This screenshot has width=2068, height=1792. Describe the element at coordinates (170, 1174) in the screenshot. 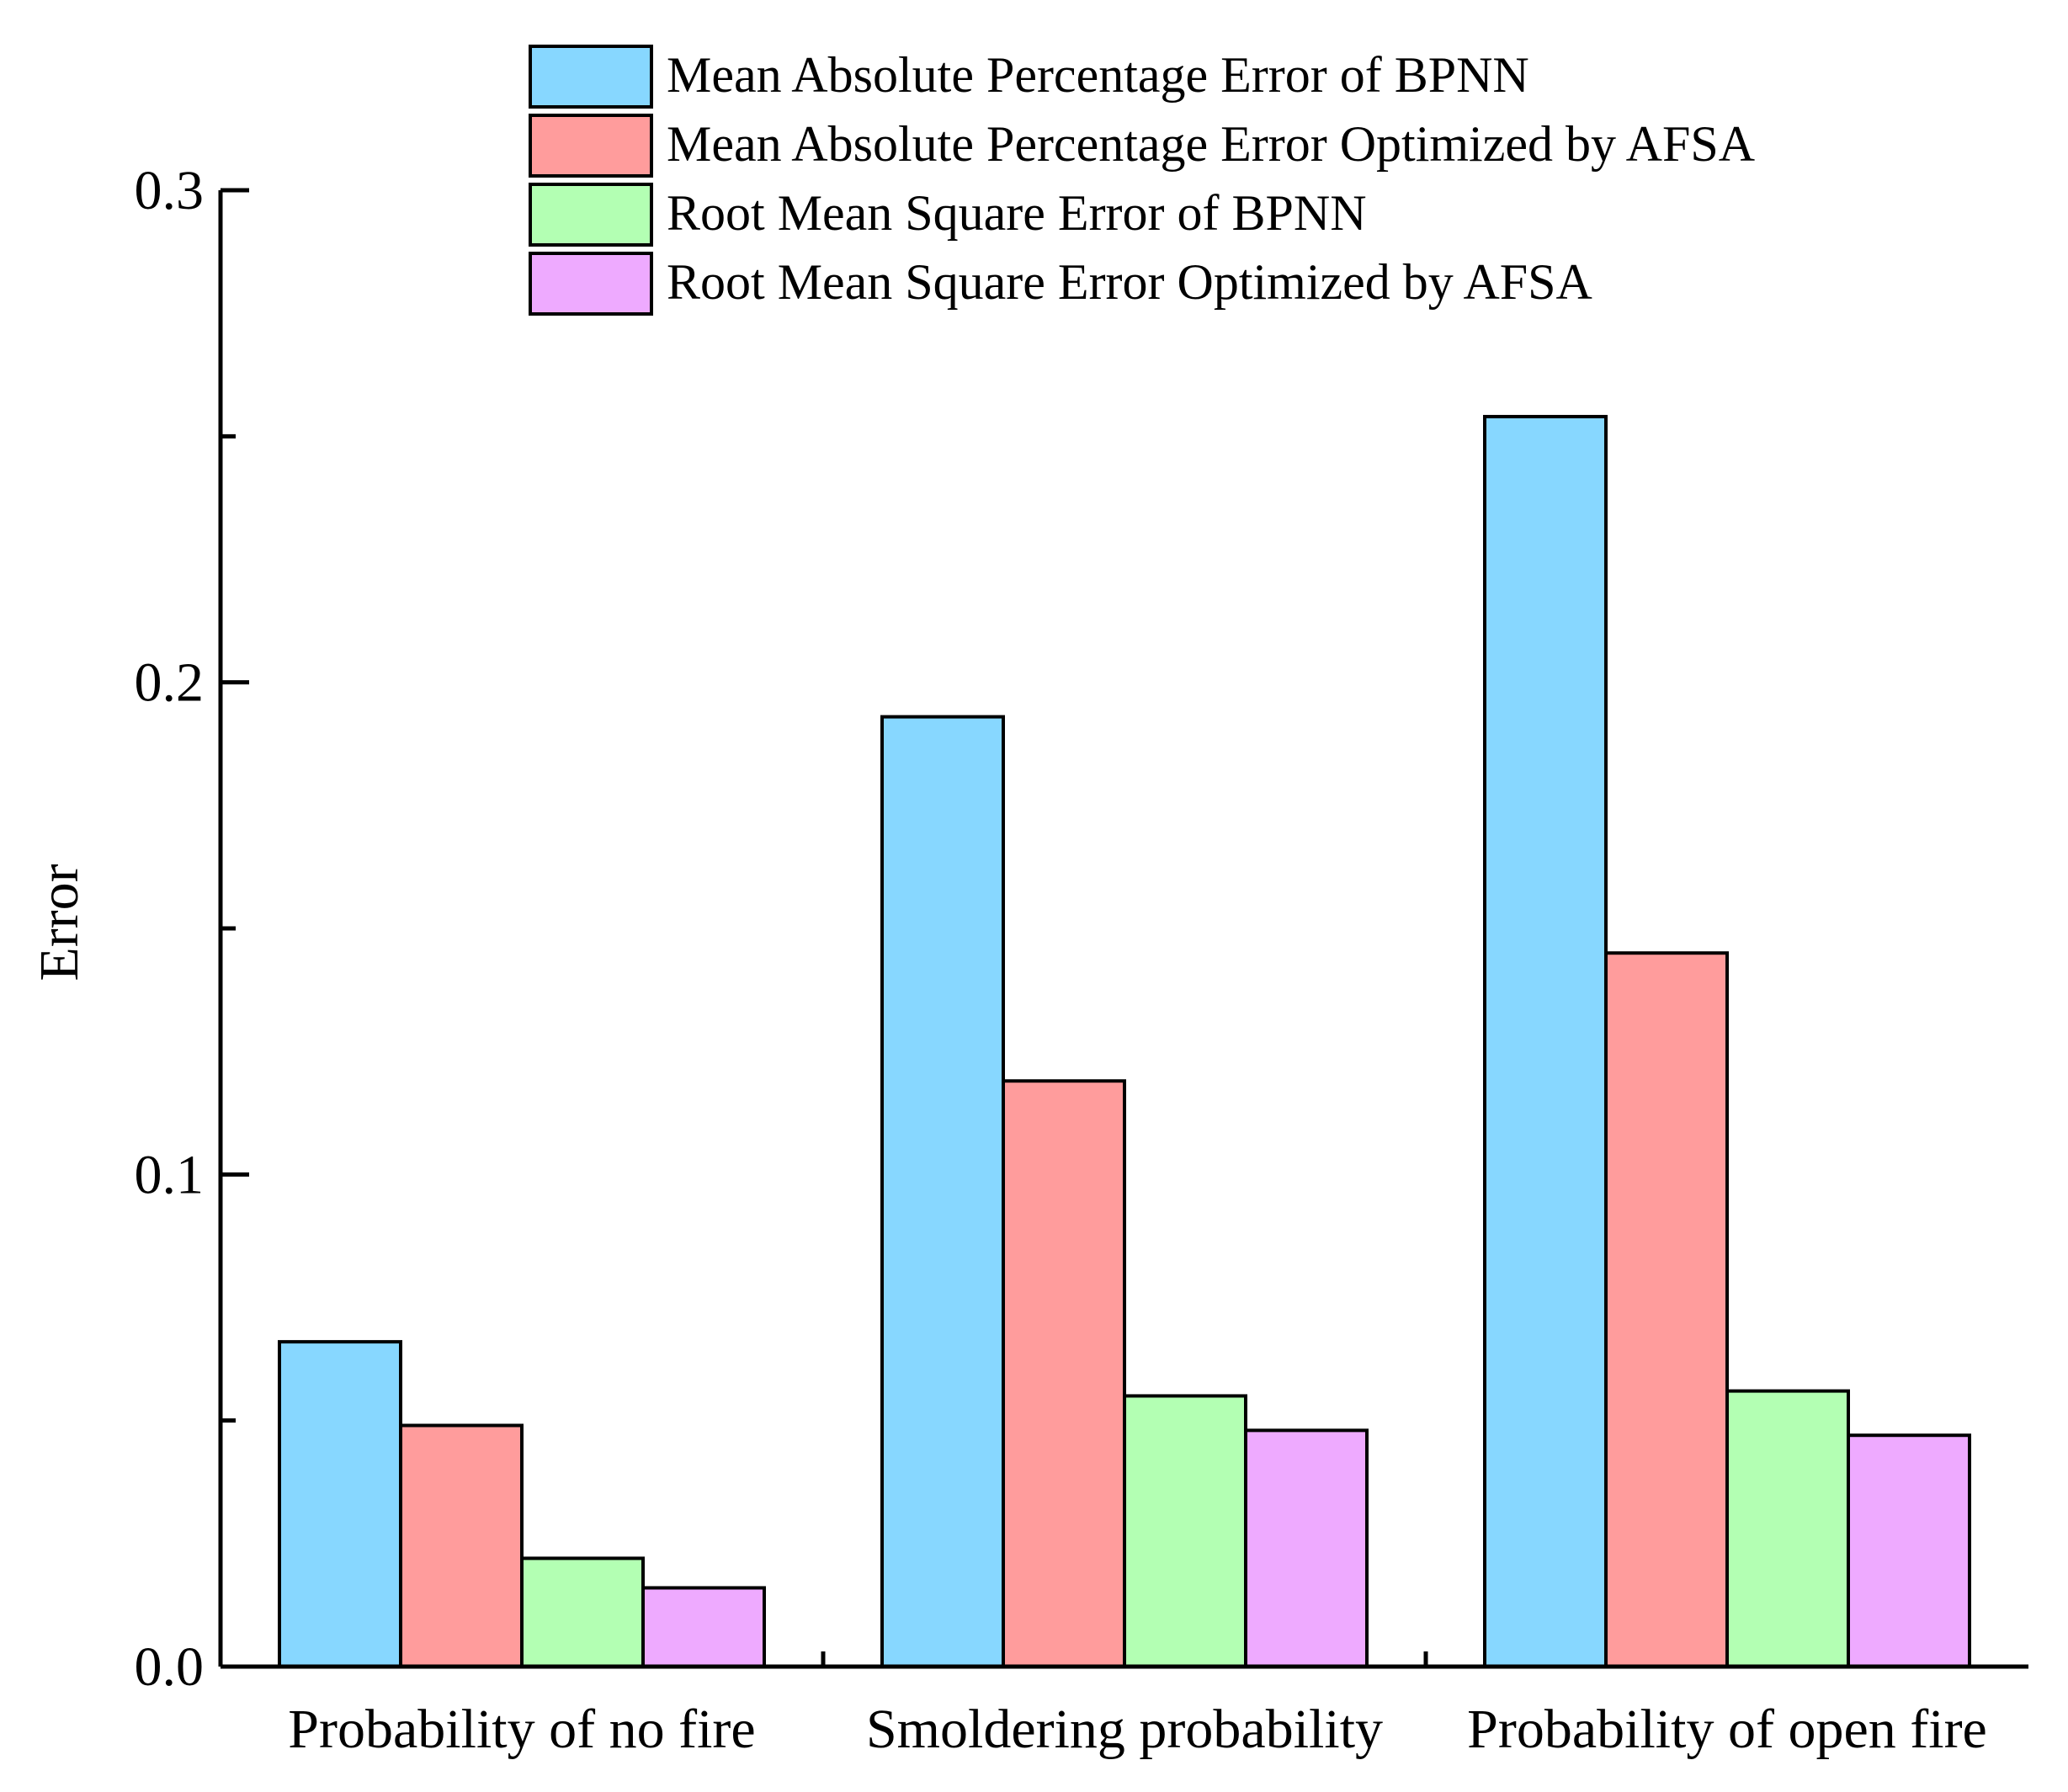

I see `y-tick-label: 0.1` at that location.